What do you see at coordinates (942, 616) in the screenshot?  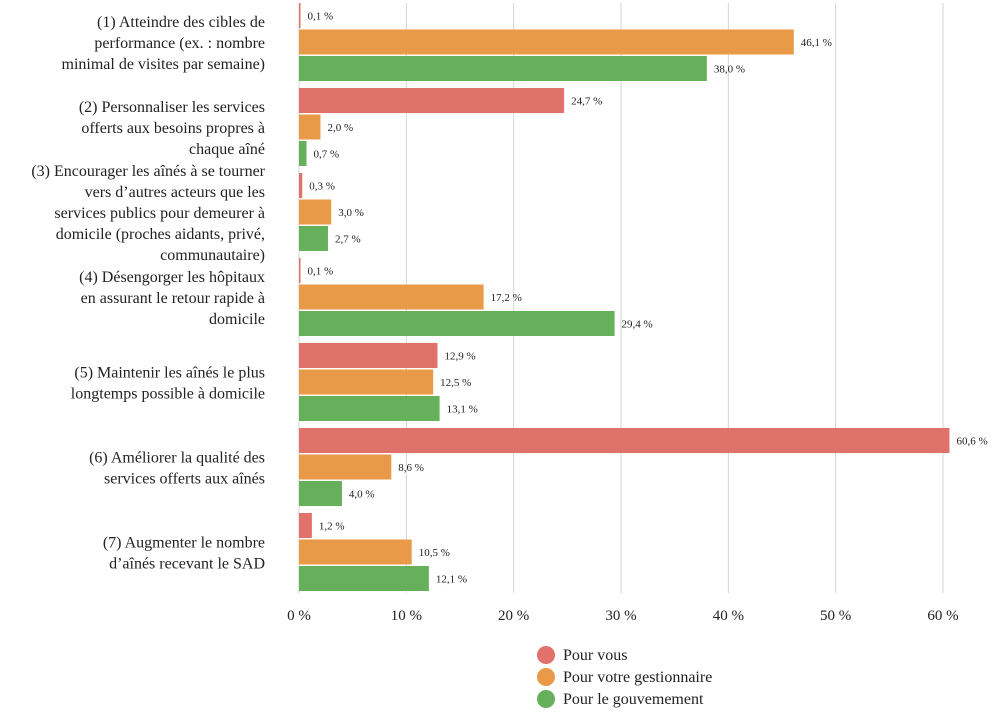 I see `x-tick-label: 60 %` at bounding box center [942, 616].